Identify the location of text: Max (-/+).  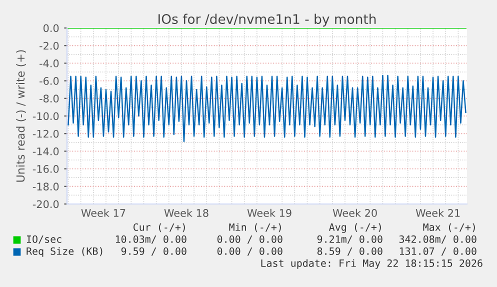
(449, 227).